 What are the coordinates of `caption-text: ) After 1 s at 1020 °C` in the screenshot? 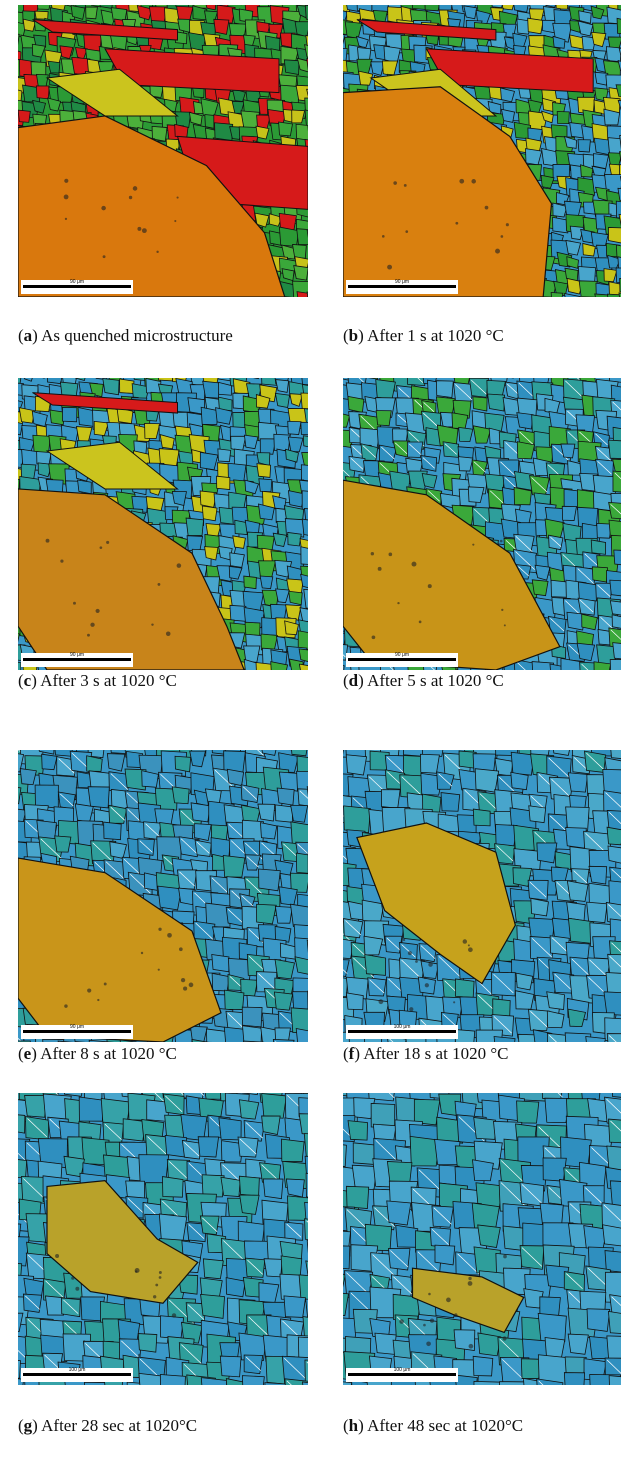 It's located at (431, 335).